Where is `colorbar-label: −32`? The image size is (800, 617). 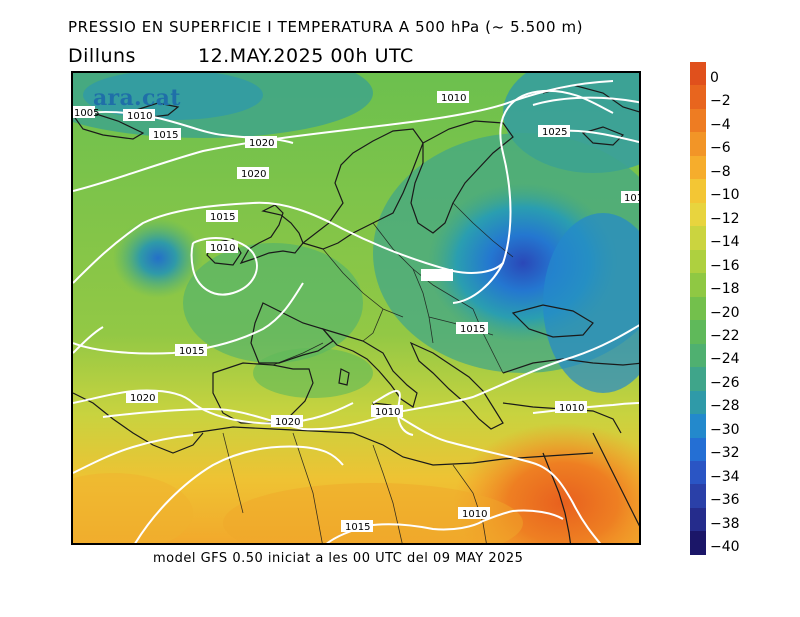 colorbar-label: −32 is located at coordinates (725, 453).